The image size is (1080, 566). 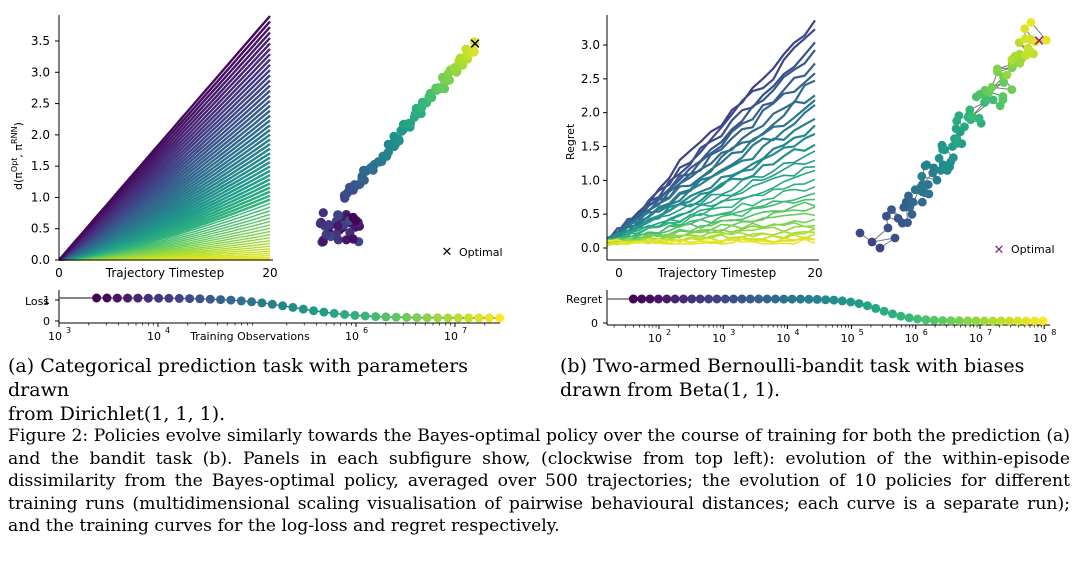 I want to click on panel-b-legend-marker: ✕, so click(x=999, y=250).